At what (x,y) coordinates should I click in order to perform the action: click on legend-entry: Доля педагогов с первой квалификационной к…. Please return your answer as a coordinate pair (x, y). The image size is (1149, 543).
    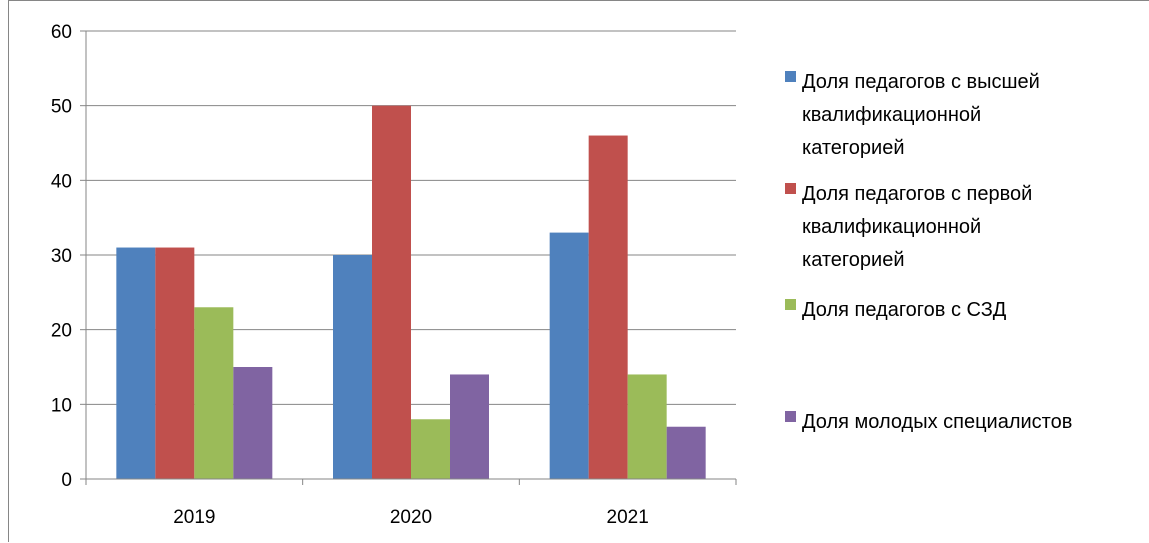
    Looking at the image, I should click on (908, 227).